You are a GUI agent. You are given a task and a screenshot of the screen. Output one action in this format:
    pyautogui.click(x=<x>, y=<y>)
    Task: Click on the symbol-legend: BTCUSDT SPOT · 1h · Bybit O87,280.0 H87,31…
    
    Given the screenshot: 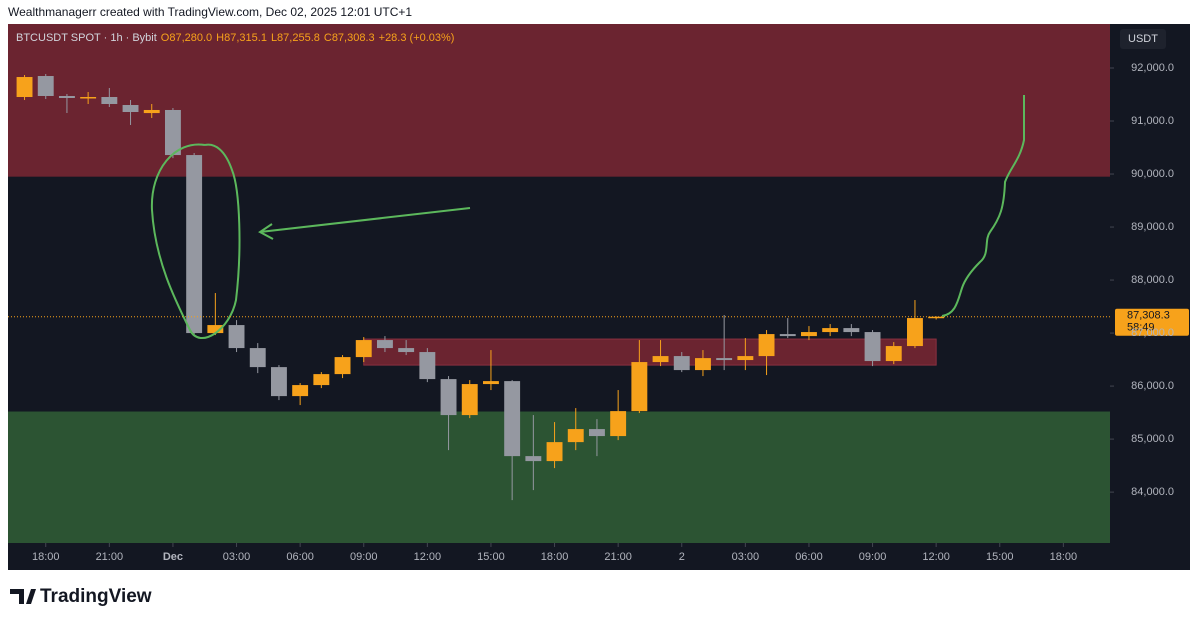 What is the action you would take?
    pyautogui.click(x=235, y=38)
    